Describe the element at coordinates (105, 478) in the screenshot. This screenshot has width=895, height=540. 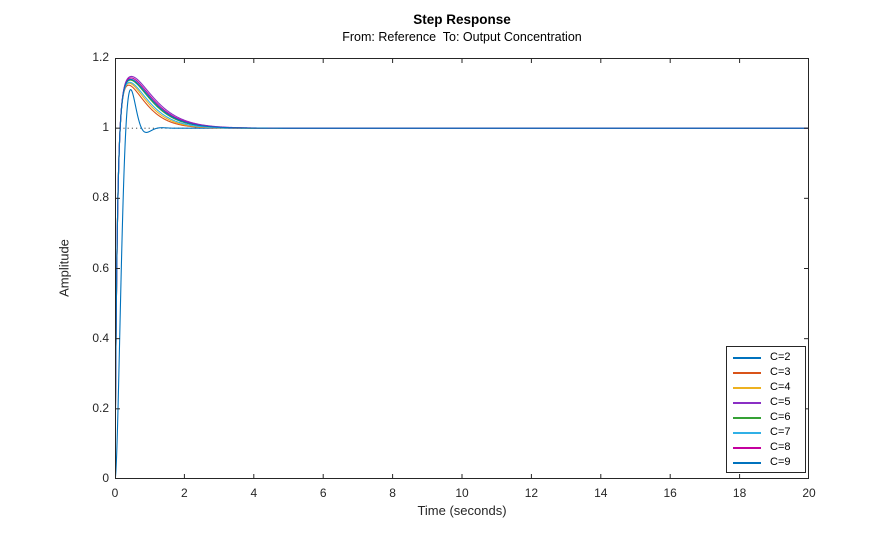
I see `y-tick-label: 0` at that location.